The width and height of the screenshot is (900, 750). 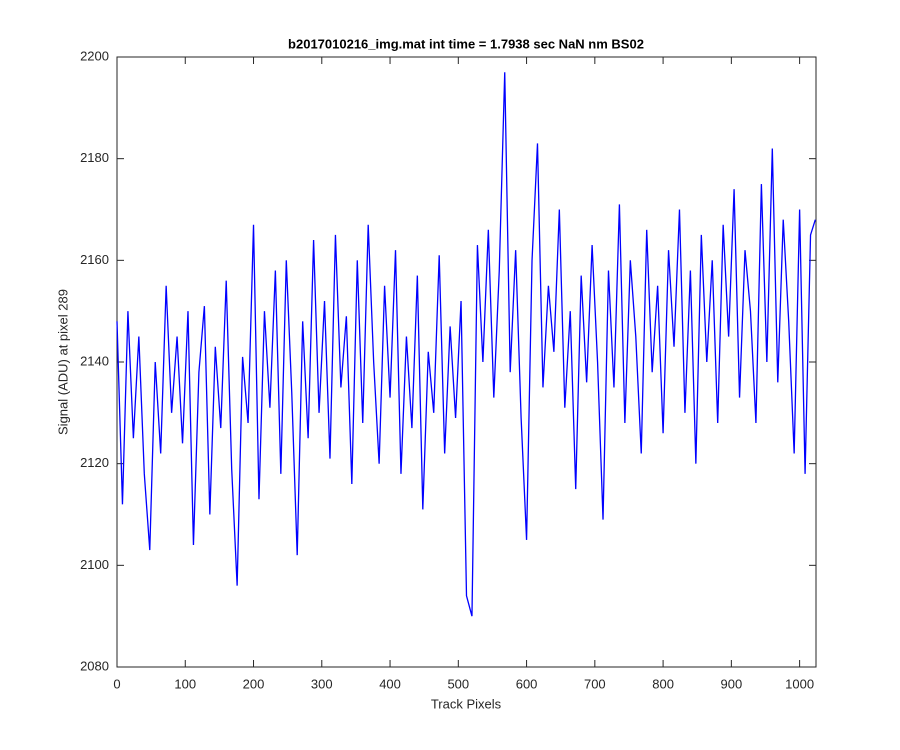 What do you see at coordinates (94, 157) in the screenshot?
I see `y-tick-label: 2180` at bounding box center [94, 157].